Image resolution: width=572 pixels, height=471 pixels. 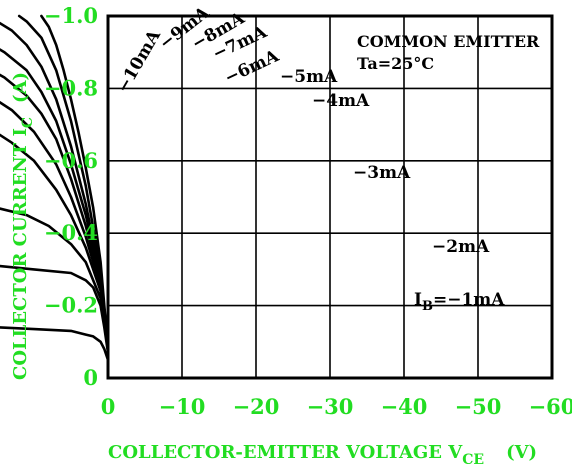 What do you see at coordinates (382, 173) in the screenshot?
I see `curve-label: −3mA` at bounding box center [382, 173].